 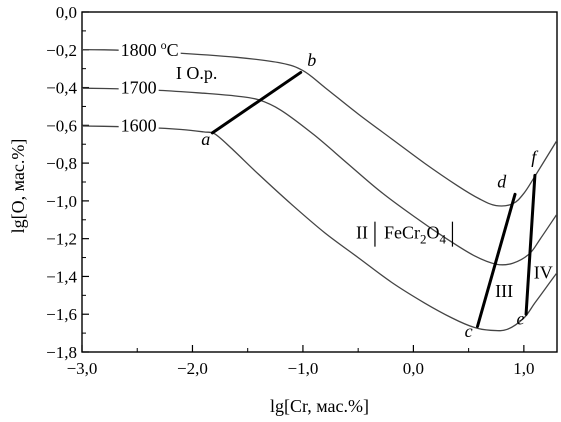 What do you see at coordinates (61, 276) in the screenshot?
I see `y-tick-label: −1,4` at bounding box center [61, 276].